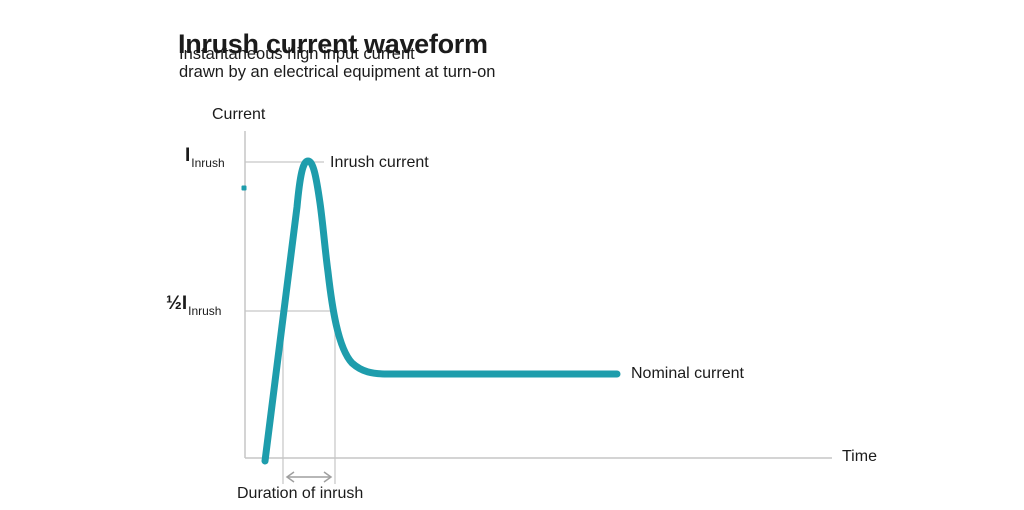 The width and height of the screenshot is (1024, 510). I want to click on duration-arrow-right-head, so click(328, 477).